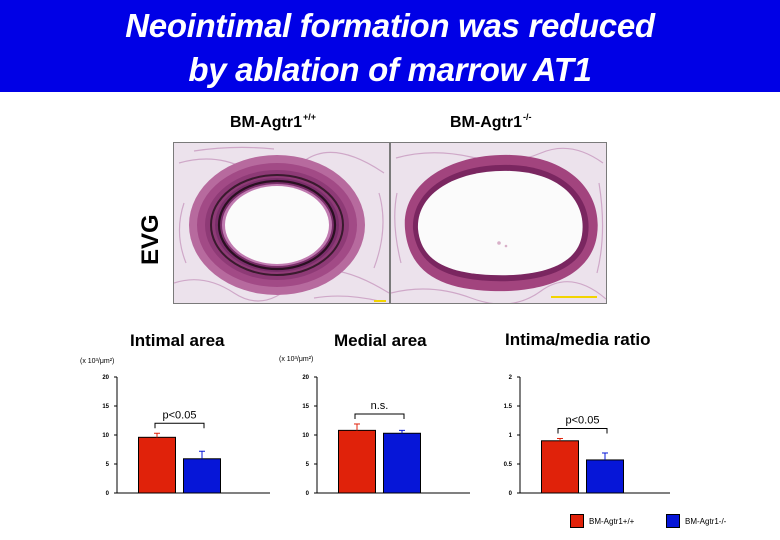 This screenshot has width=780, height=540. What do you see at coordinates (486, 122) in the screenshot?
I see `group-label-knockout-base: BM-Agtr1` at bounding box center [486, 122].